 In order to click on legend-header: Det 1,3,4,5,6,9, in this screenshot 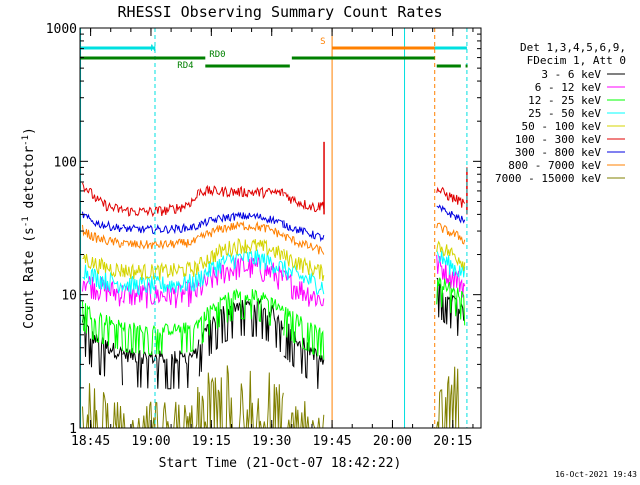, I will do `click(573, 47)`.